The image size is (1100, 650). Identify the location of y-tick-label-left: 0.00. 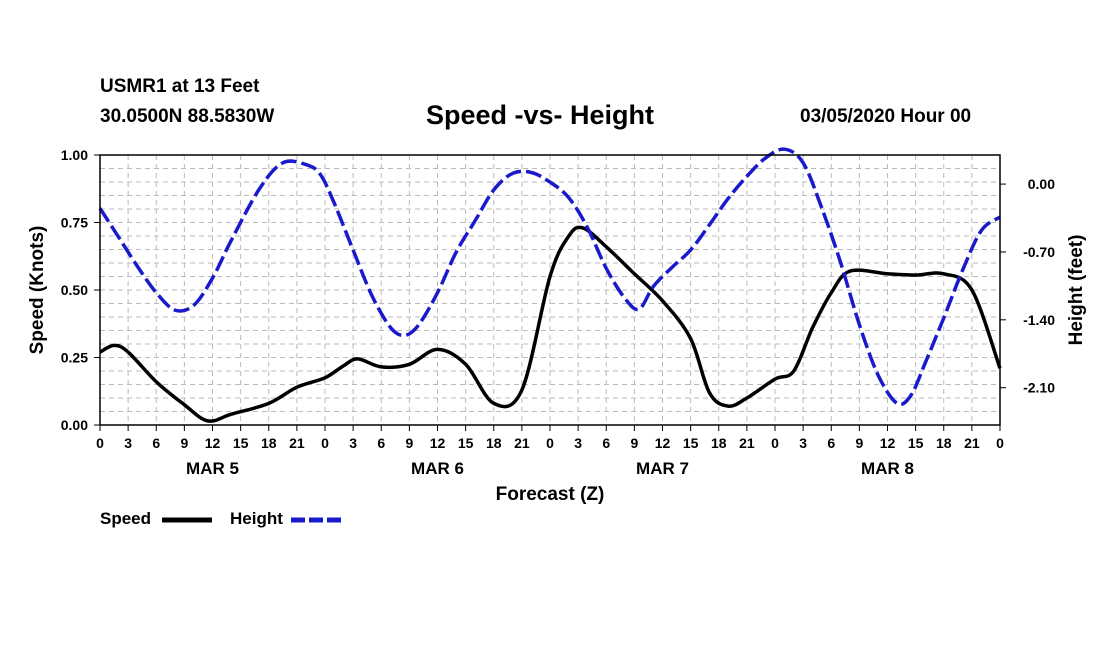
(74, 425).